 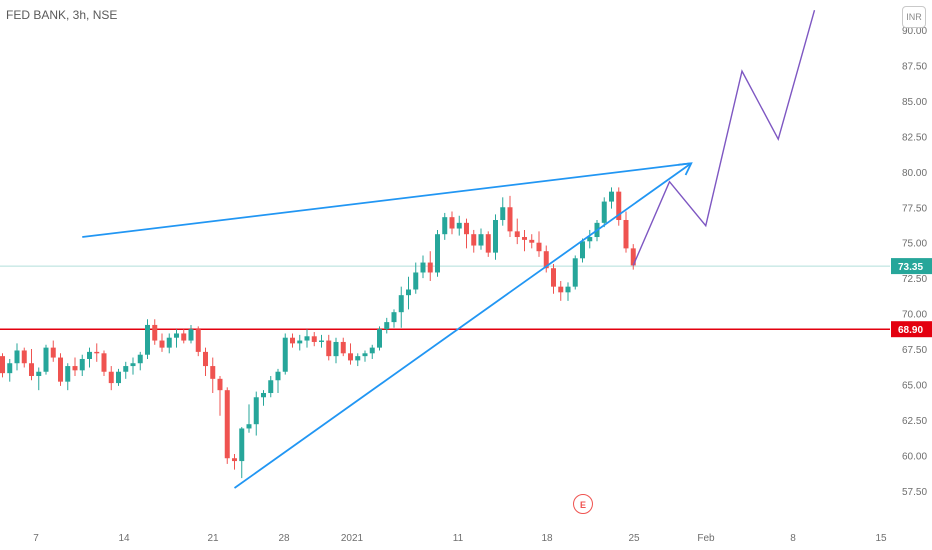 What do you see at coordinates (724, 137) in the screenshot?
I see `projection-path` at bounding box center [724, 137].